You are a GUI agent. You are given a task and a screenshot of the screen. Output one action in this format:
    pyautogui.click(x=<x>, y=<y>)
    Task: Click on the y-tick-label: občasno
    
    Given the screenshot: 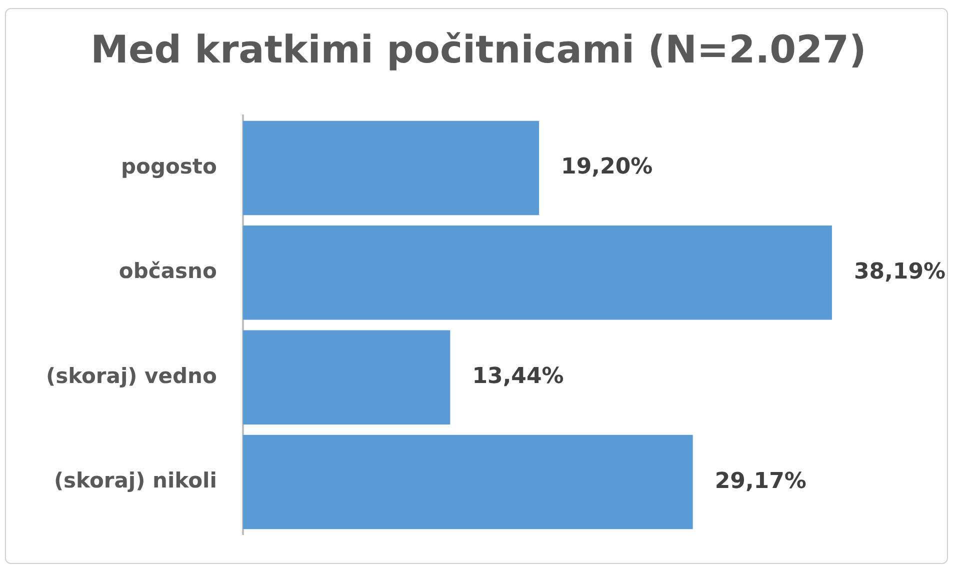 What is the action you would take?
    pyautogui.click(x=167, y=271)
    